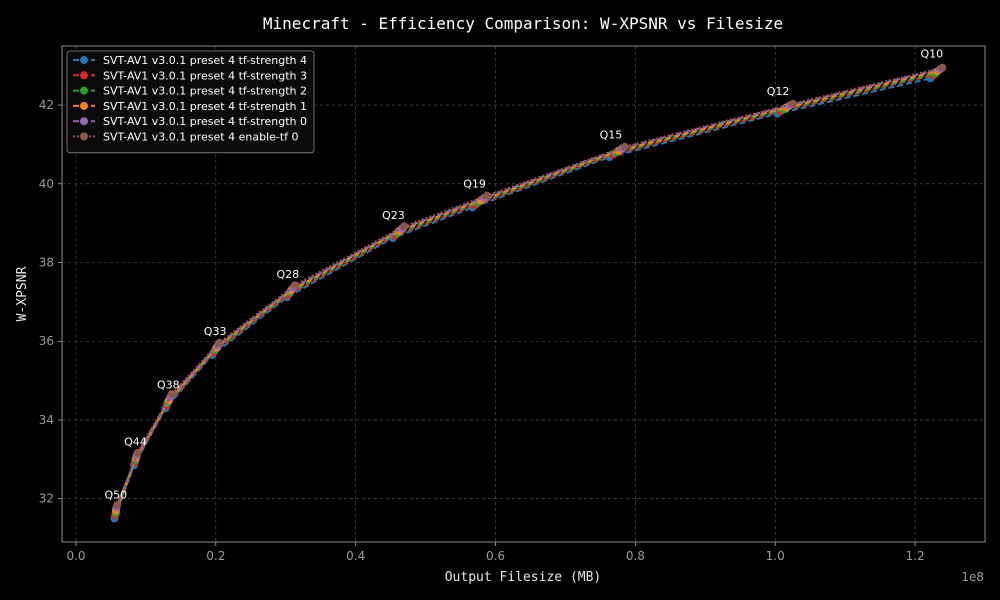  Describe the element at coordinates (22, 293) in the screenshot. I see `y-axis-label: W-XPSNR` at that location.